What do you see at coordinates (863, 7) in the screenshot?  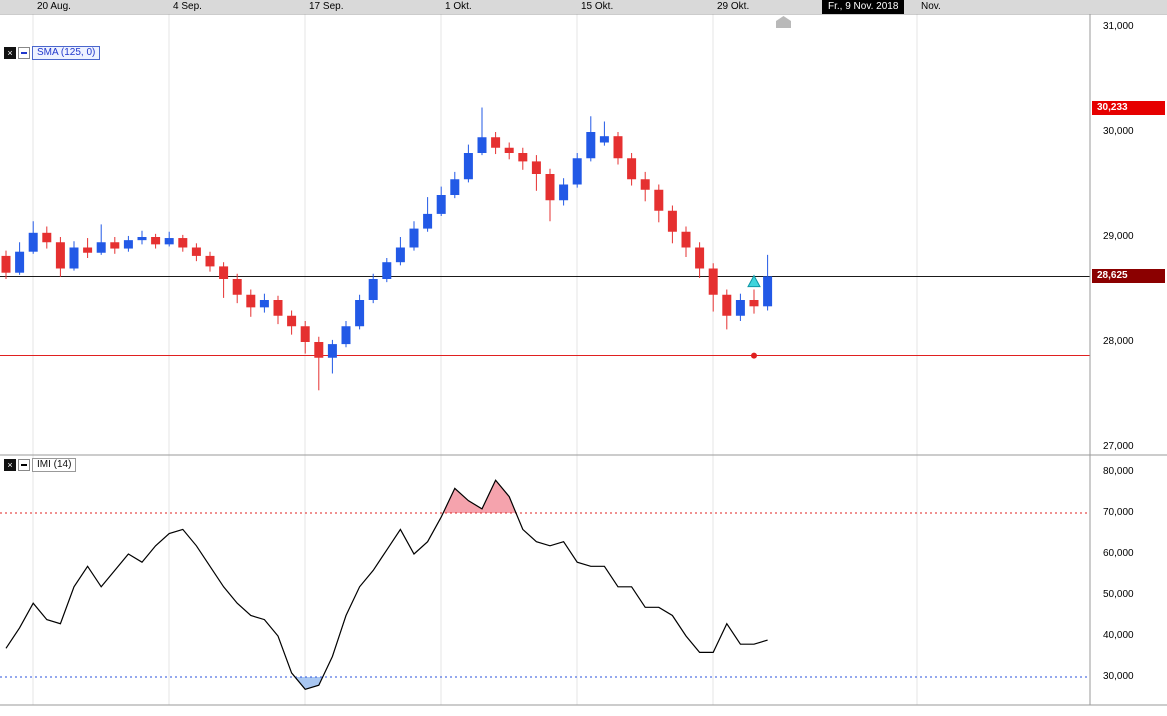 I see `selected-date-badge: Fr., 9 Nov. 2018` at bounding box center [863, 7].